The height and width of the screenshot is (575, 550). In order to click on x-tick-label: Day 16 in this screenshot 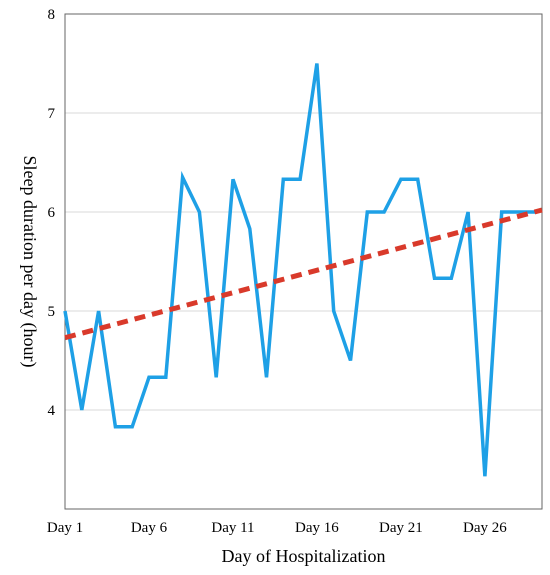, I will do `click(317, 528)`.